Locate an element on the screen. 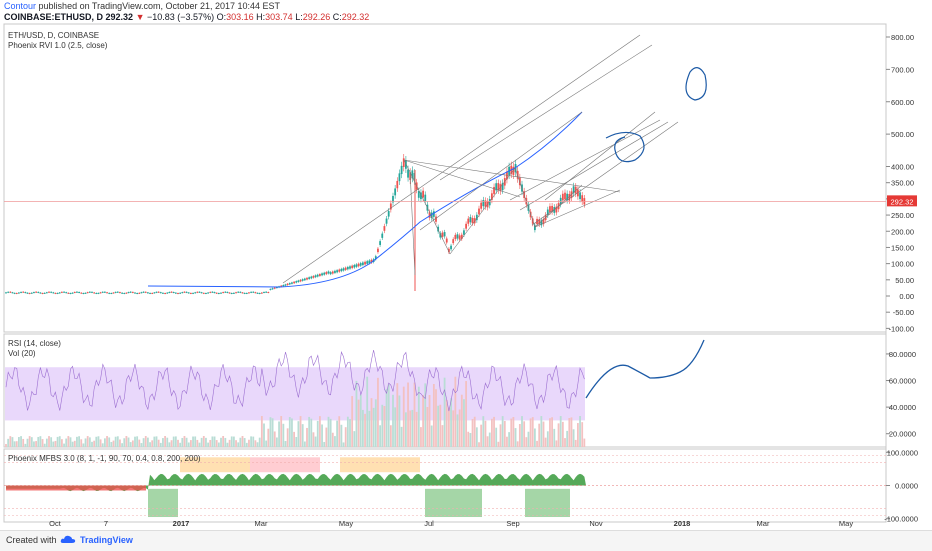 This screenshot has width=932, height=551. mfbs-low-block is located at coordinates (547, 503).